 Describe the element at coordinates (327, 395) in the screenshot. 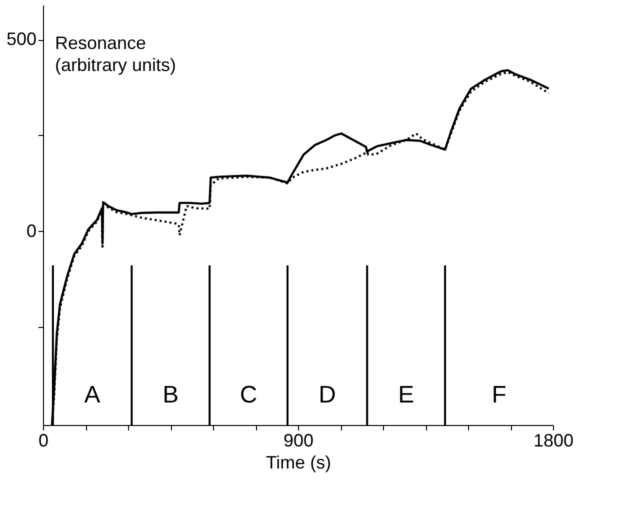

I see `annotation: D` at that location.